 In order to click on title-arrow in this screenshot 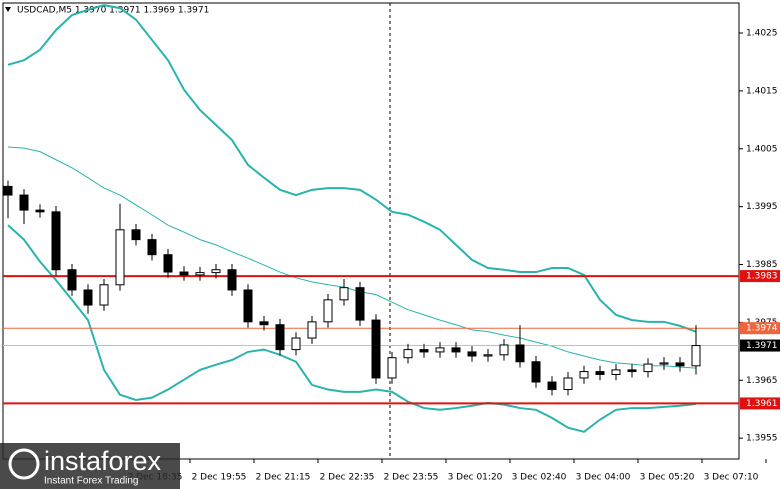, I will do `click(8, 9)`.